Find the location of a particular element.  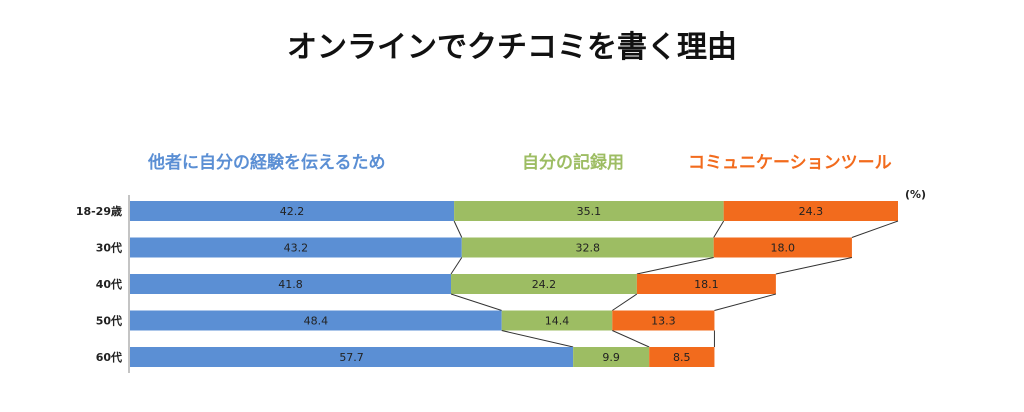

data-label: 48.4 is located at coordinates (316, 321).